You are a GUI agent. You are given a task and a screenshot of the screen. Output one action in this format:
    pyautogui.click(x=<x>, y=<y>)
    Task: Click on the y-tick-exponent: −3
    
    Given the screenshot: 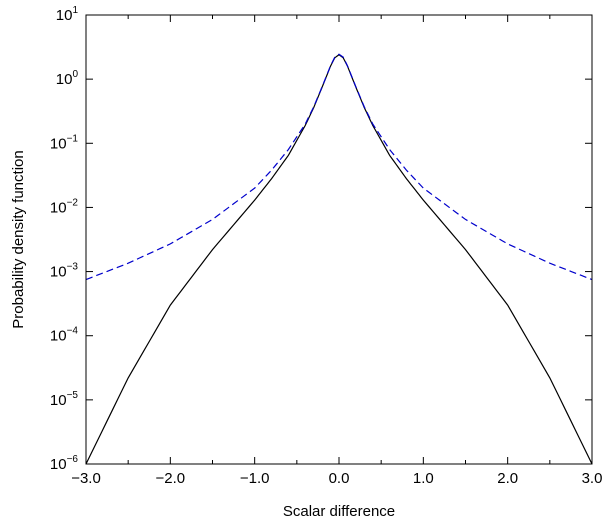 What is the action you would take?
    pyautogui.click(x=73, y=267)
    